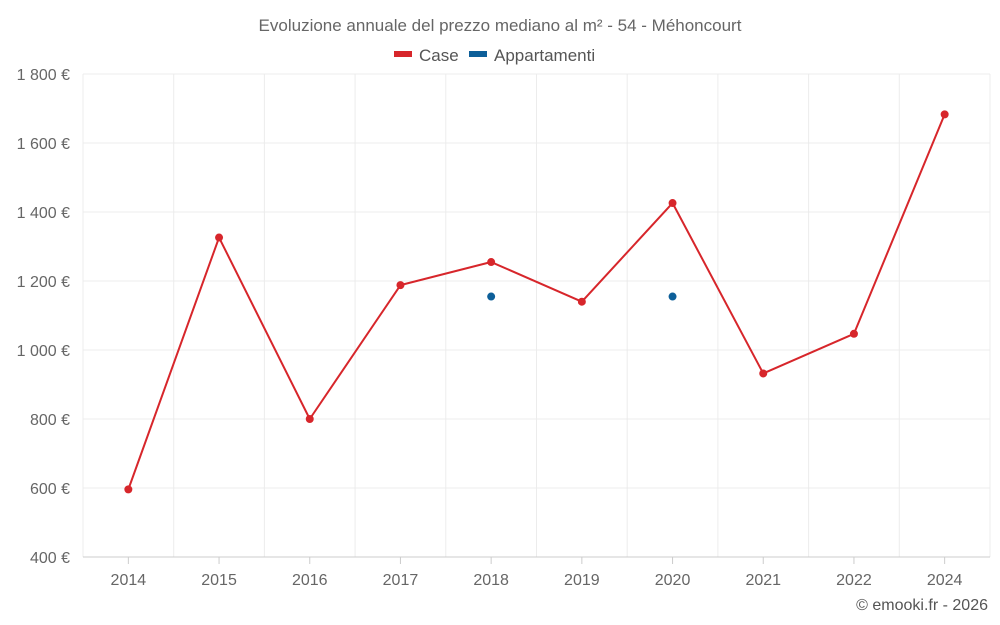 This screenshot has height=625, width=1000. What do you see at coordinates (922, 605) in the screenshot?
I see `credit-text: © emooki.fr - 2026` at bounding box center [922, 605].